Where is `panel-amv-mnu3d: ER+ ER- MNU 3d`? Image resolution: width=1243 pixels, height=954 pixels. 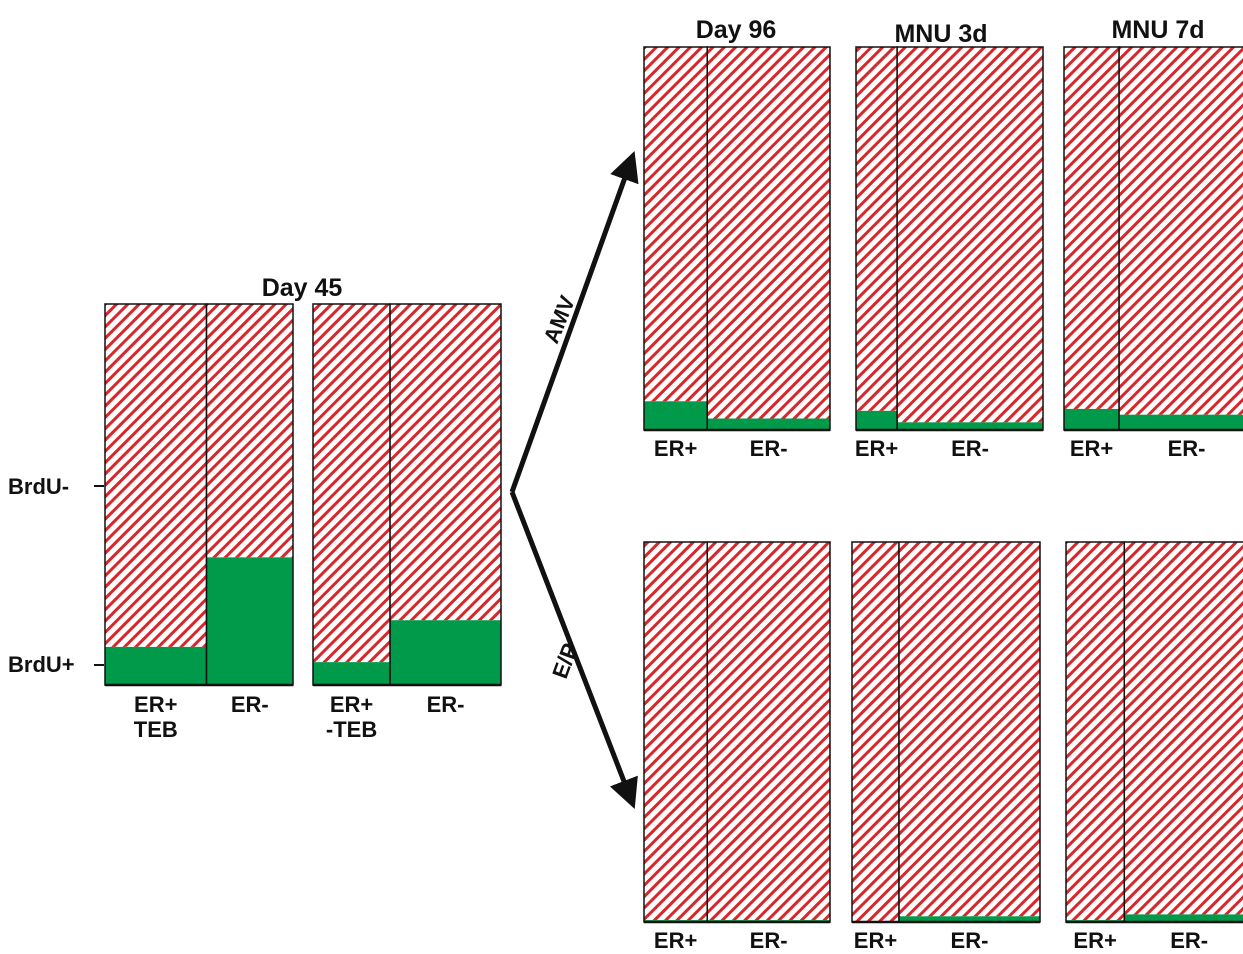 panel-amv-mnu3d: ER+ ER- MNU 3d is located at coordinates (949, 240).